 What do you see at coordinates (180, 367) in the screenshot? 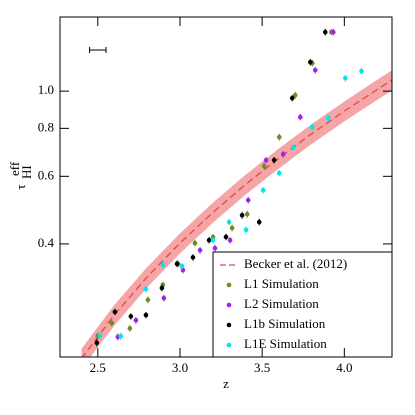
I see `x-tick-label: 3.0` at bounding box center [180, 367].